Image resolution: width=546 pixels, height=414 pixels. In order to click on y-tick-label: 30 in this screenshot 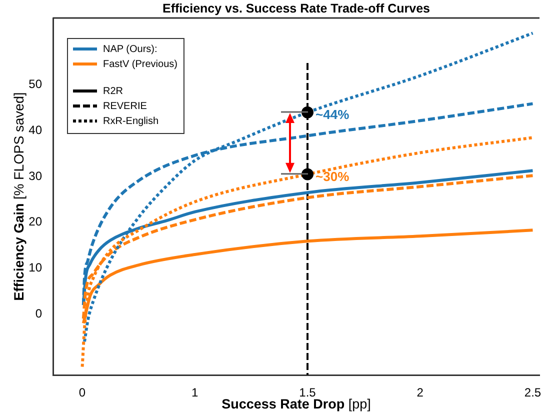, I will do `click(35, 175)`.